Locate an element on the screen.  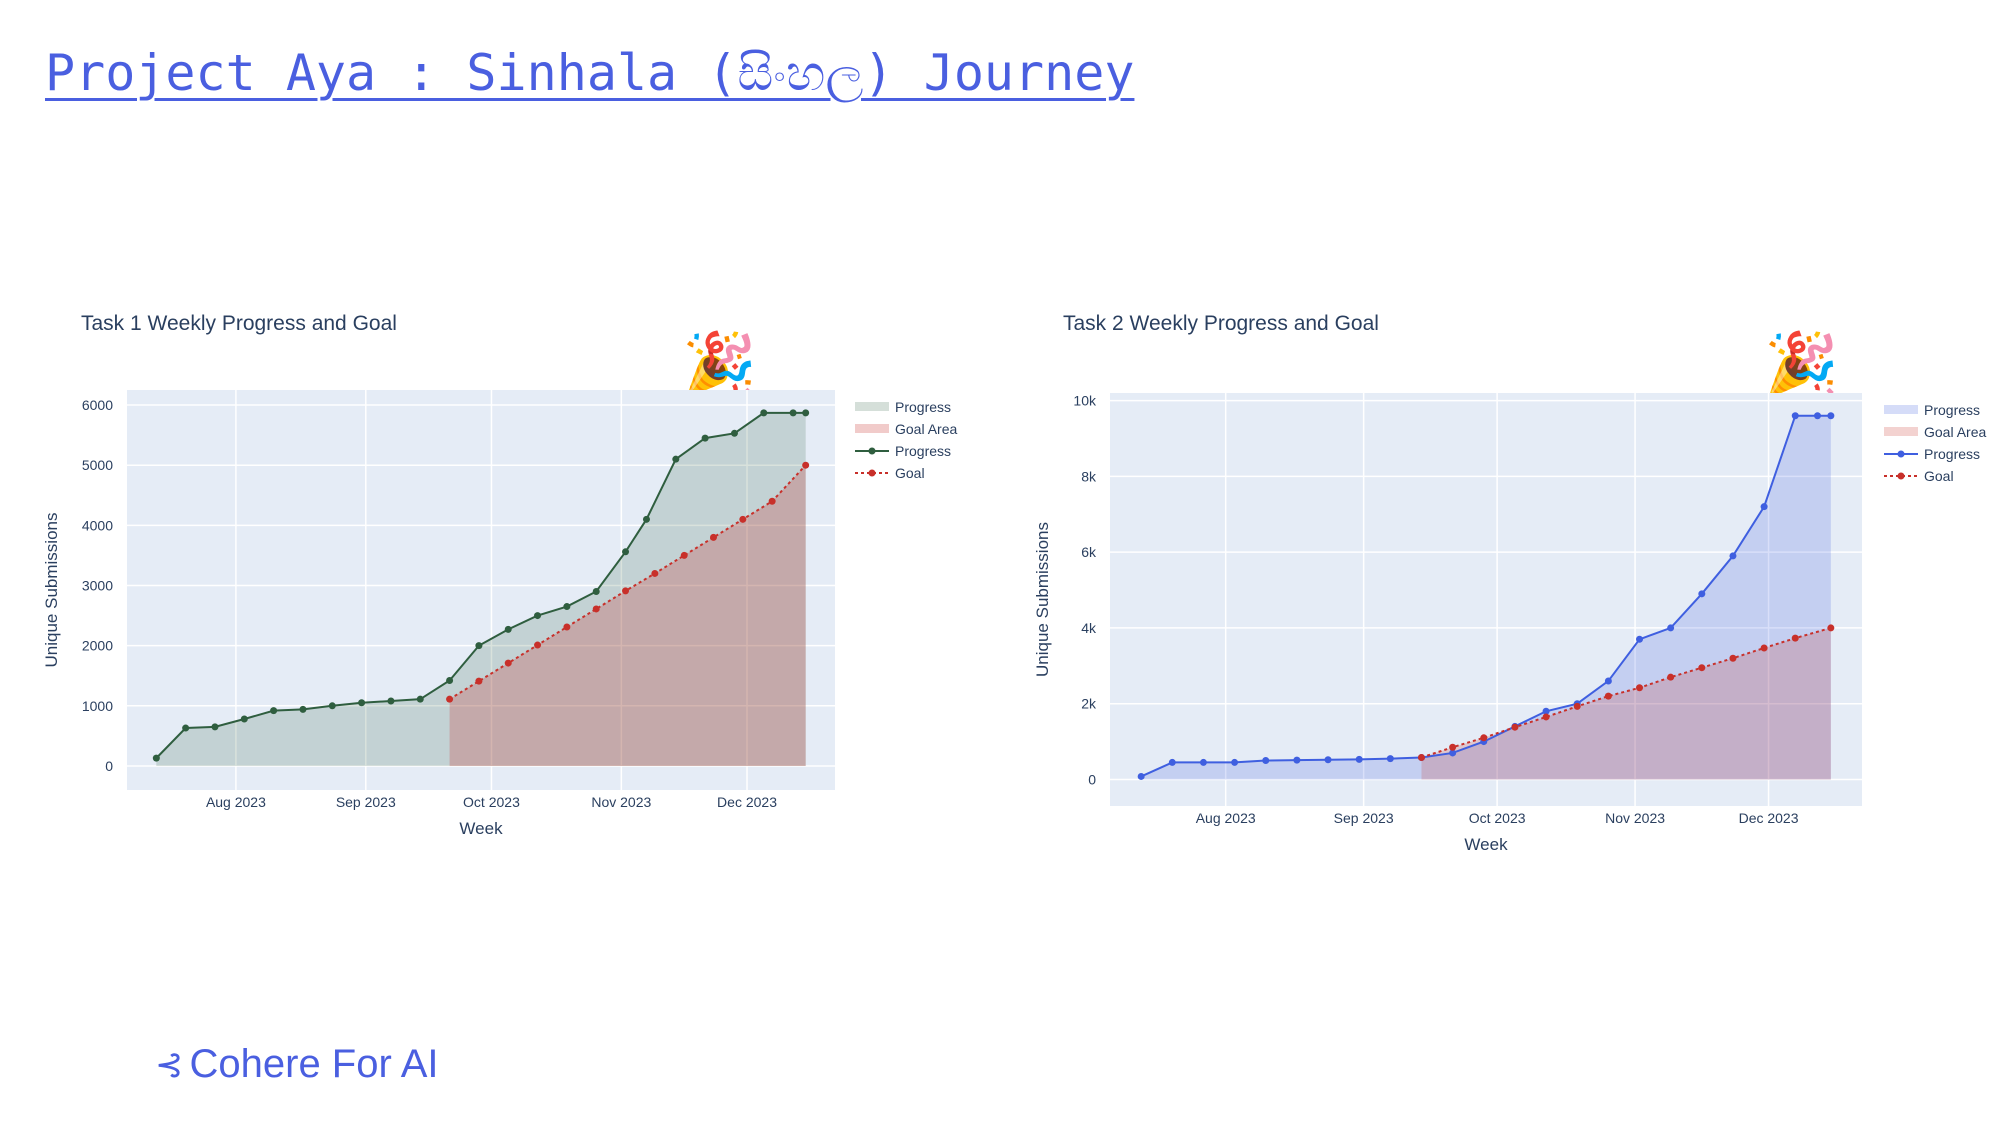
y-tick-label: 1000 is located at coordinates (97, 706).